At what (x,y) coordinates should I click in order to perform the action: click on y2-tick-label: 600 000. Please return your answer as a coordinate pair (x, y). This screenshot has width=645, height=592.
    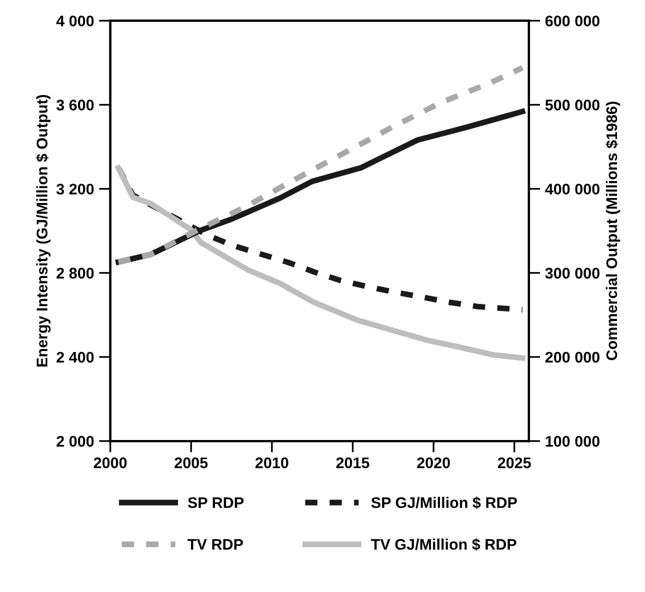
    Looking at the image, I should click on (572, 21).